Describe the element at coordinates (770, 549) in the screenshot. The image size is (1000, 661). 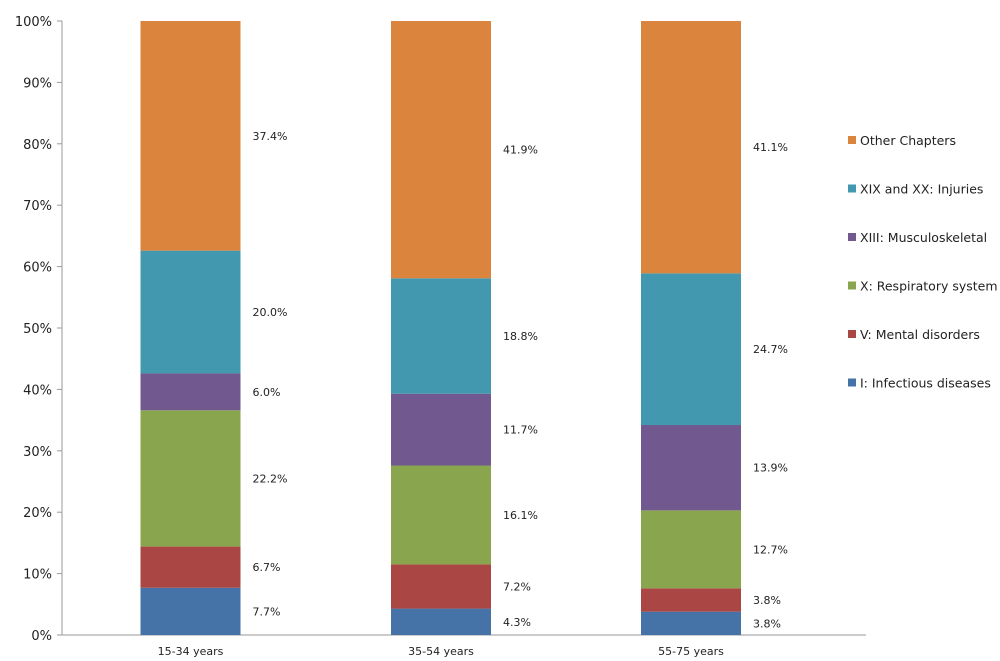
I see `data-label: 12.7%` at that location.